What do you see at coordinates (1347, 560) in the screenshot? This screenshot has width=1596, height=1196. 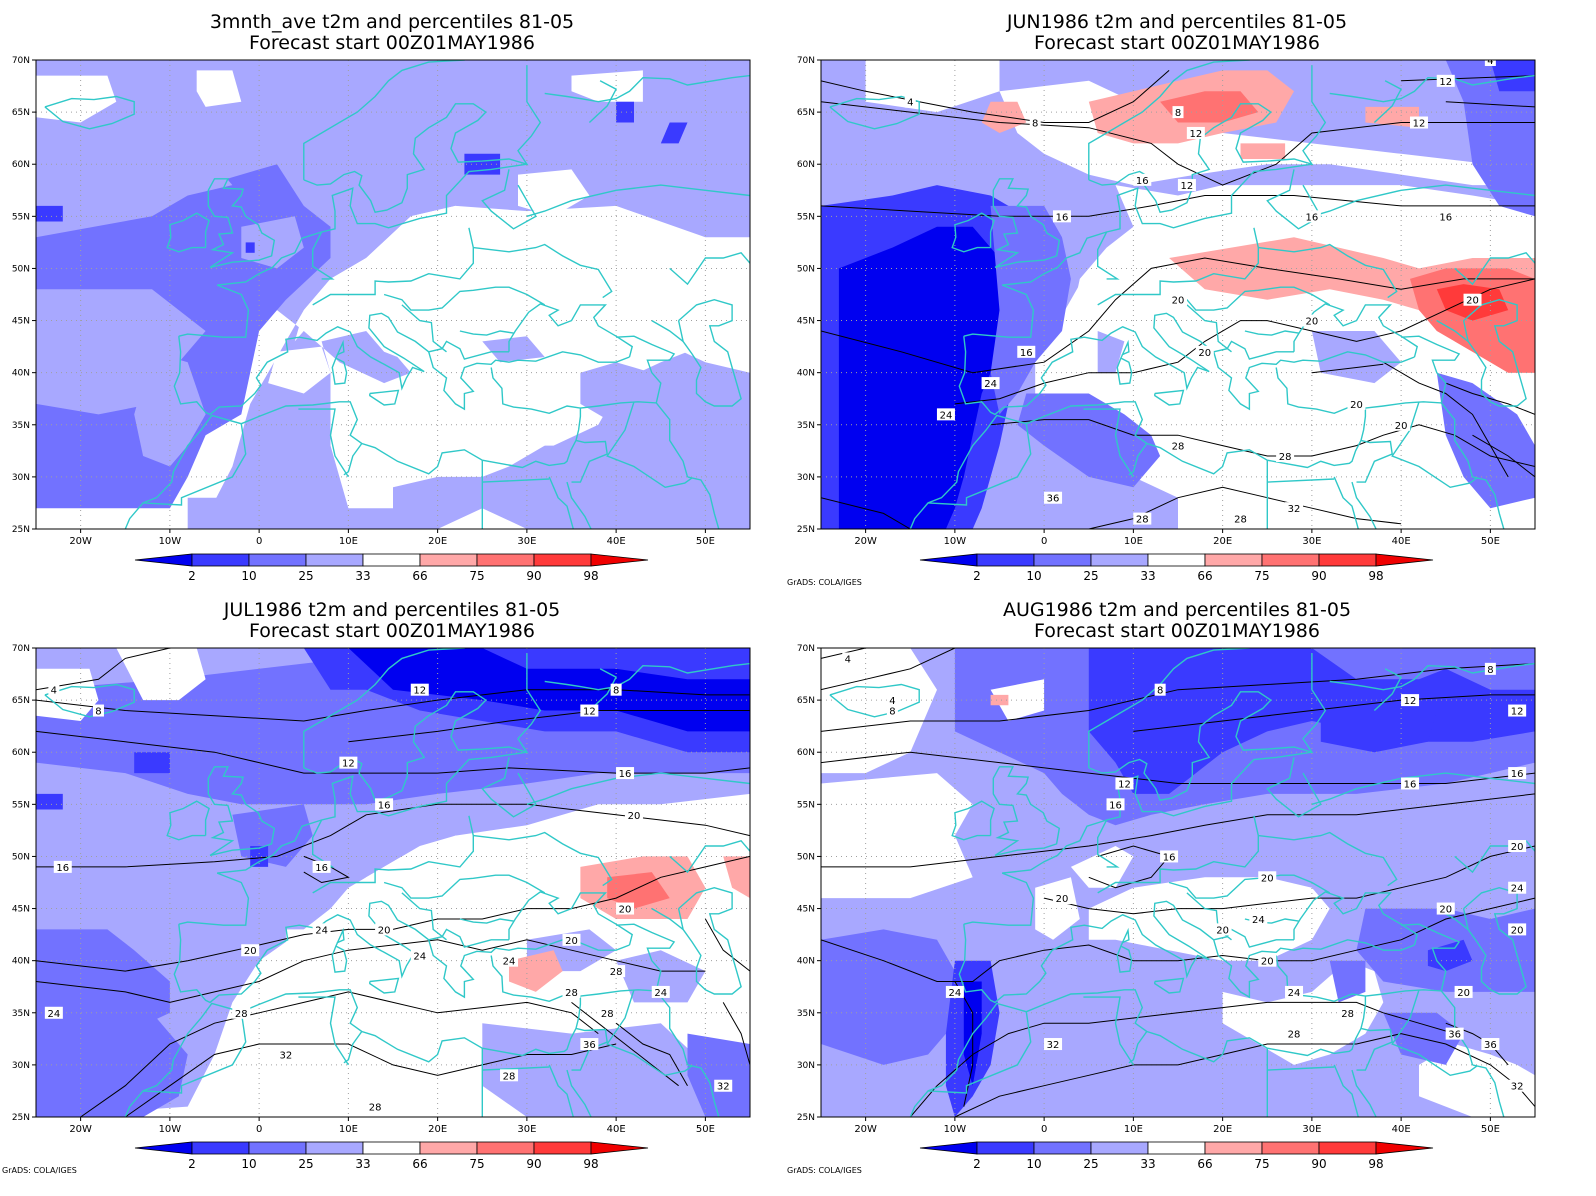 I see `colorbar-segment` at bounding box center [1347, 560].